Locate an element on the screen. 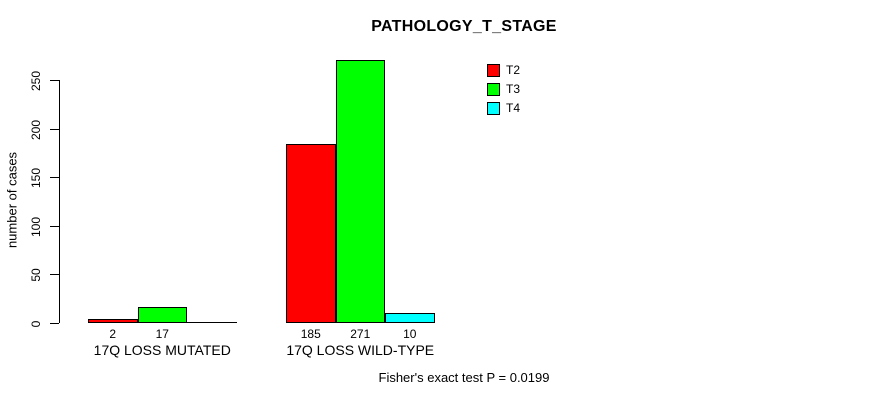 The width and height of the screenshot is (890, 400). chart-title: PATHOLOGY_T_STAGE is located at coordinates (464, 26).